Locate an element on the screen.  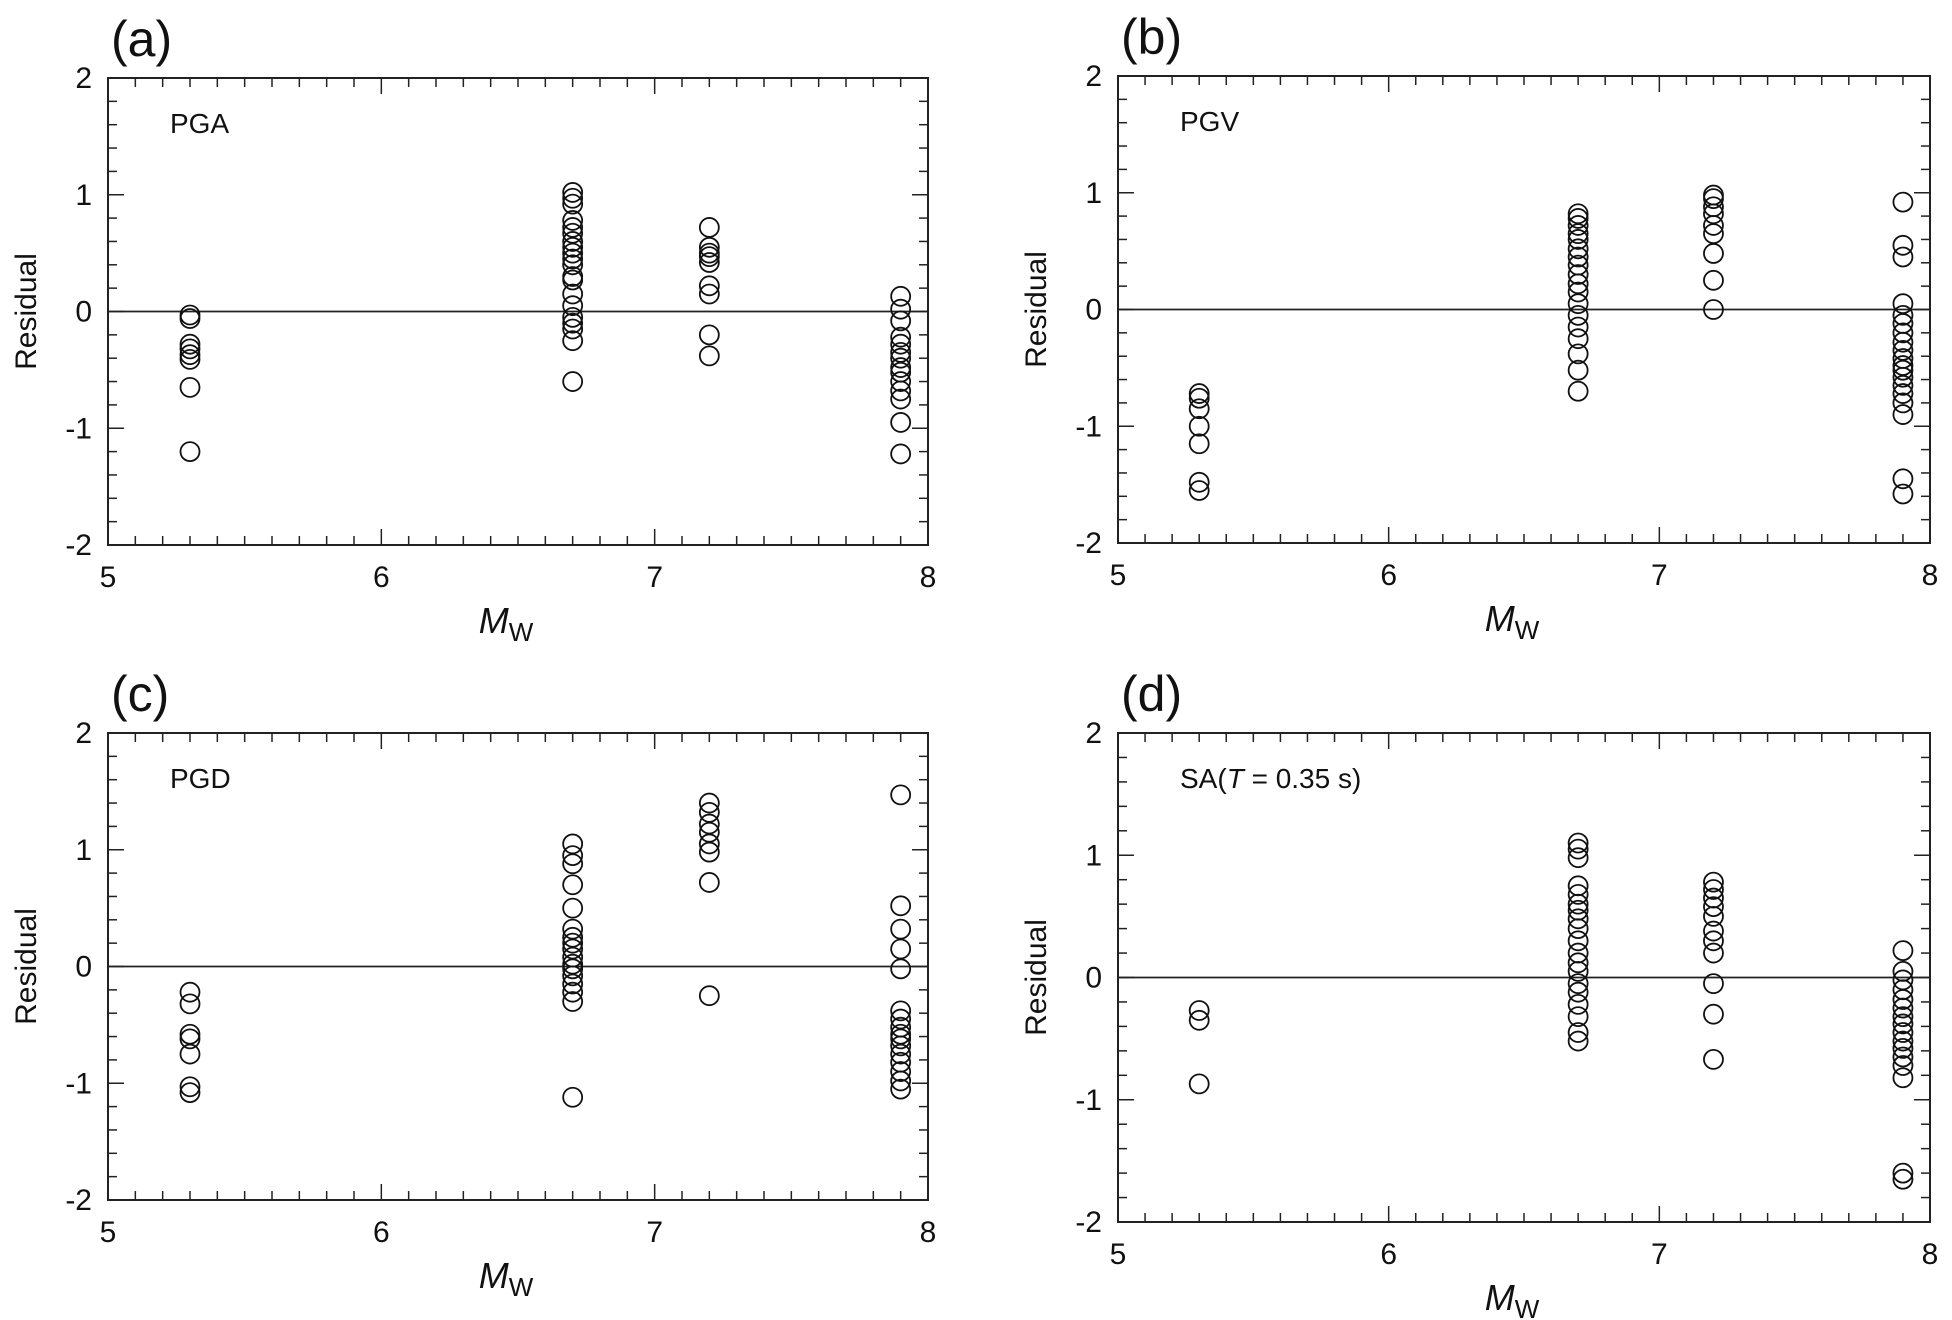
series-annotation: PGA is located at coordinates (199, 123).